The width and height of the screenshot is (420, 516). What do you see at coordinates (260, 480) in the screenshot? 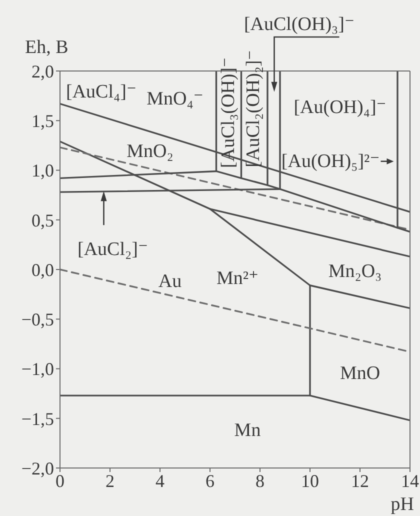
I see `x-tick-label: 8` at bounding box center [260, 480].